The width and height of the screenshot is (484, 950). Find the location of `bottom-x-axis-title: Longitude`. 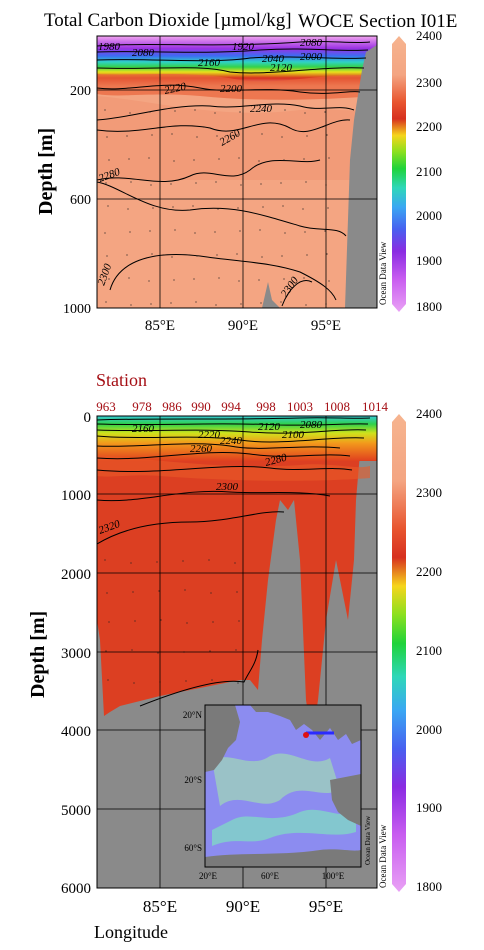

bottom-x-axis-title: Longitude is located at coordinates (131, 932).